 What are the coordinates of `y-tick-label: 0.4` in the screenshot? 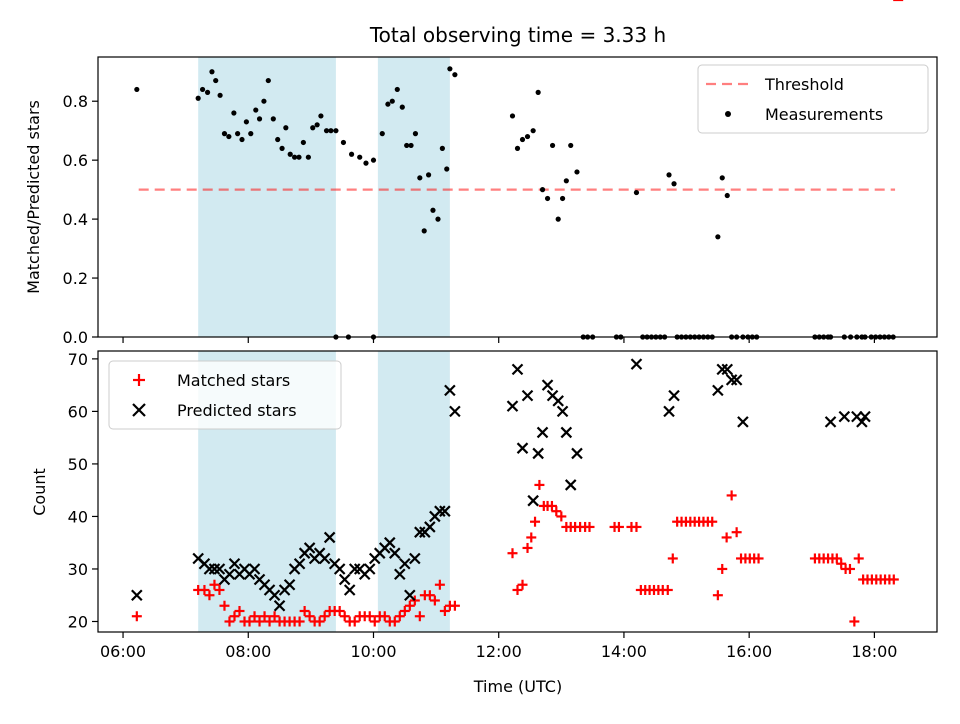 It's located at (75, 219).